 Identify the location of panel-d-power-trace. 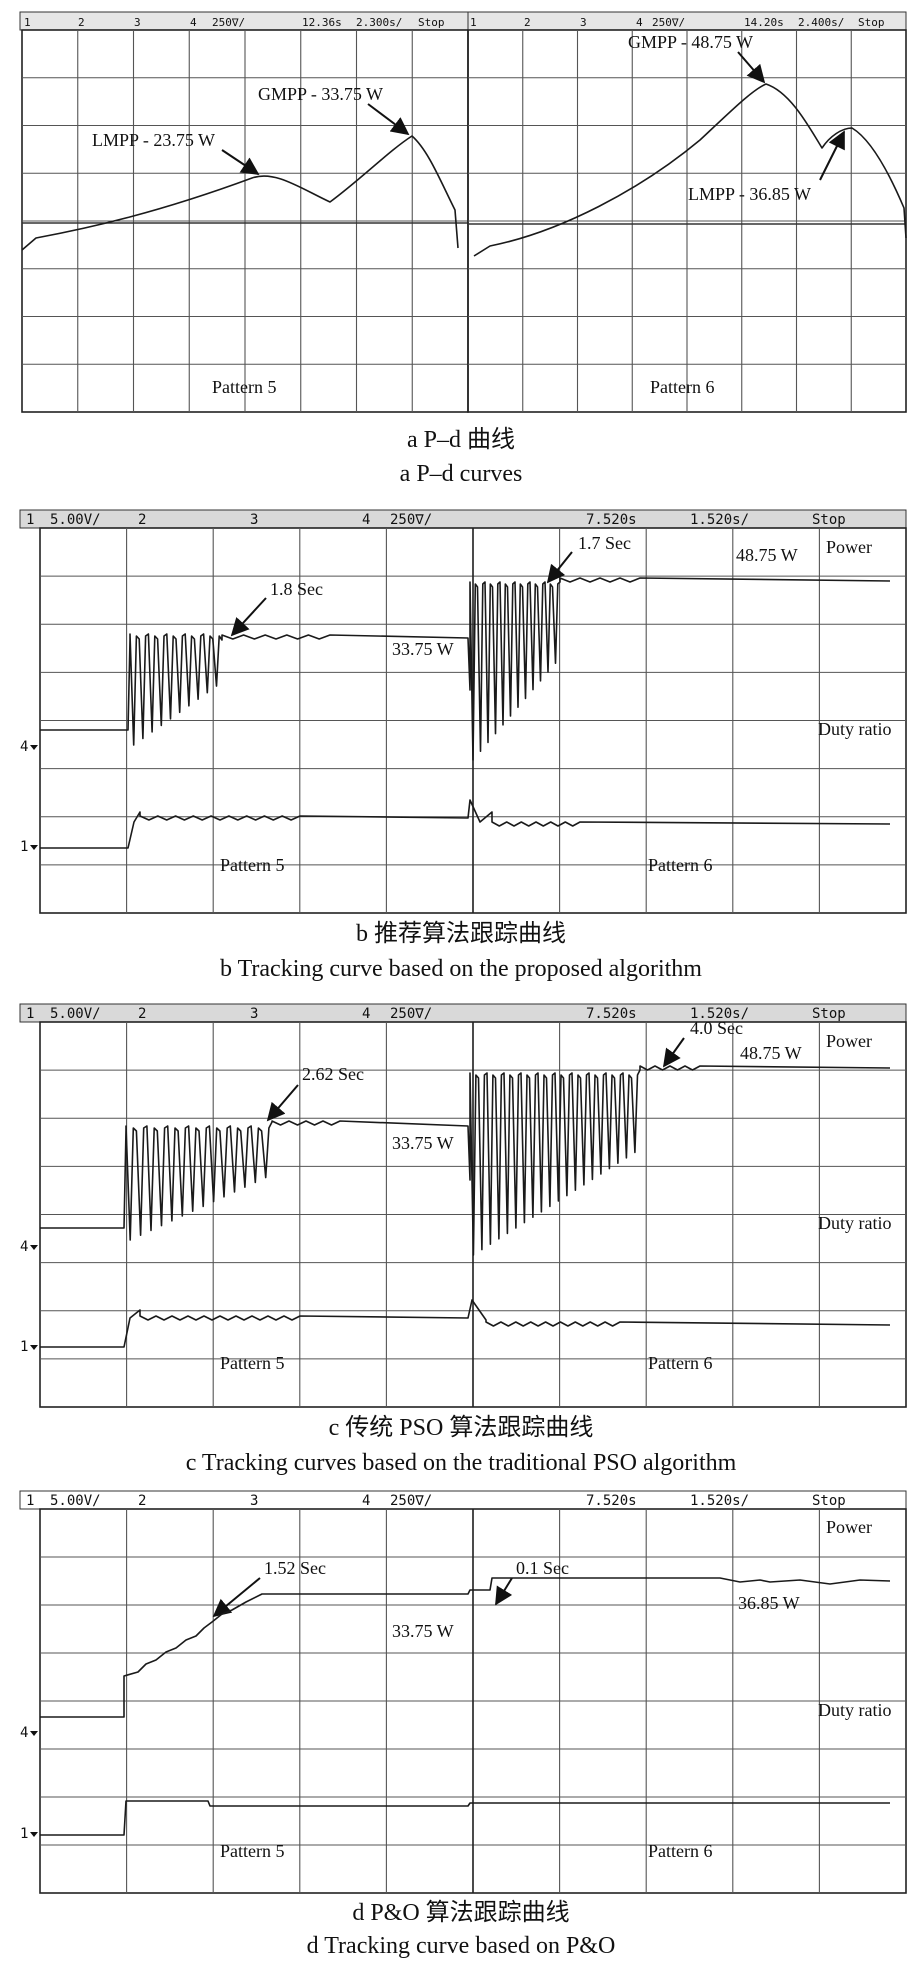
(465, 1647).